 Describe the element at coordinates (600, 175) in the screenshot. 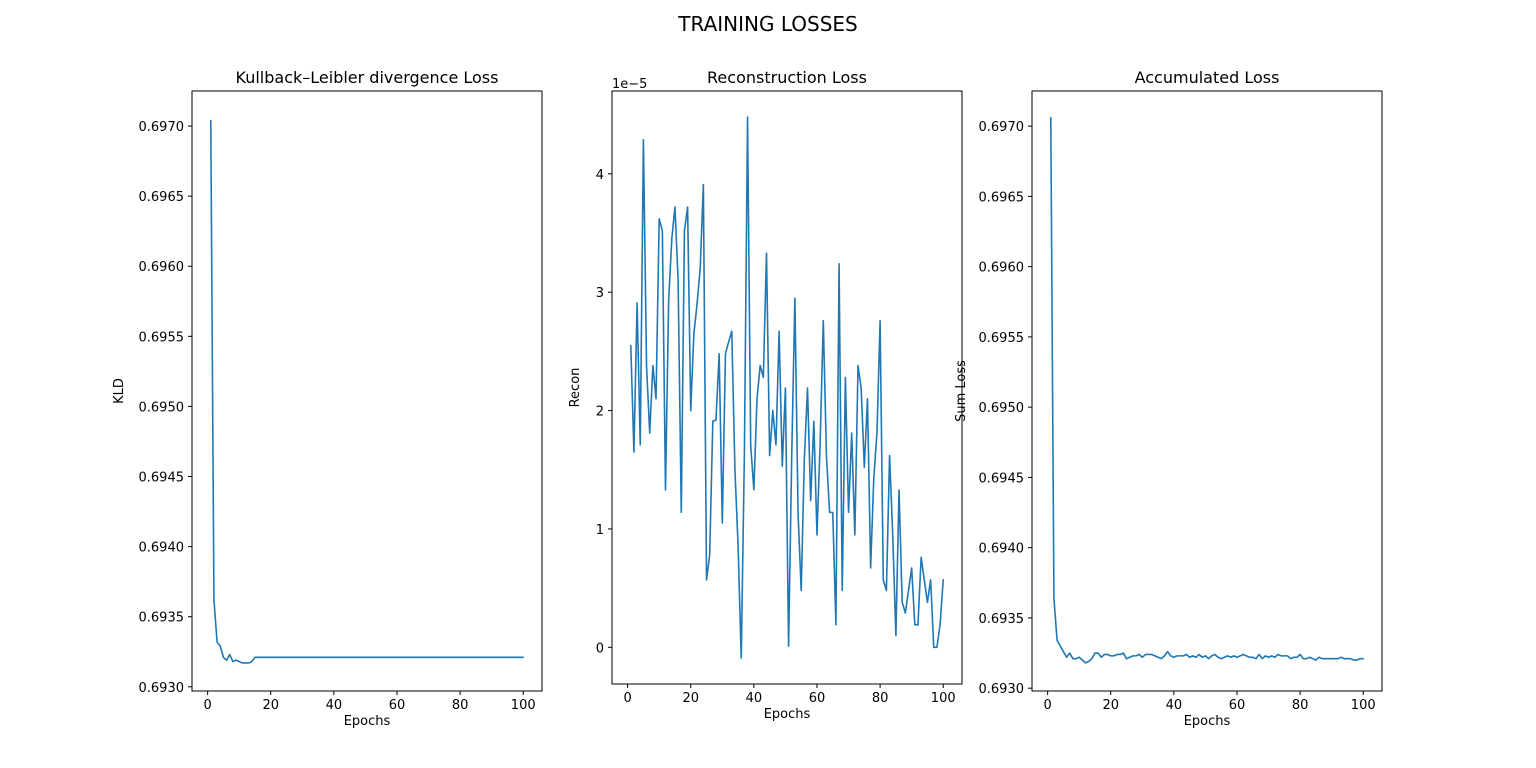

I see `y-tick-label: 4` at that location.